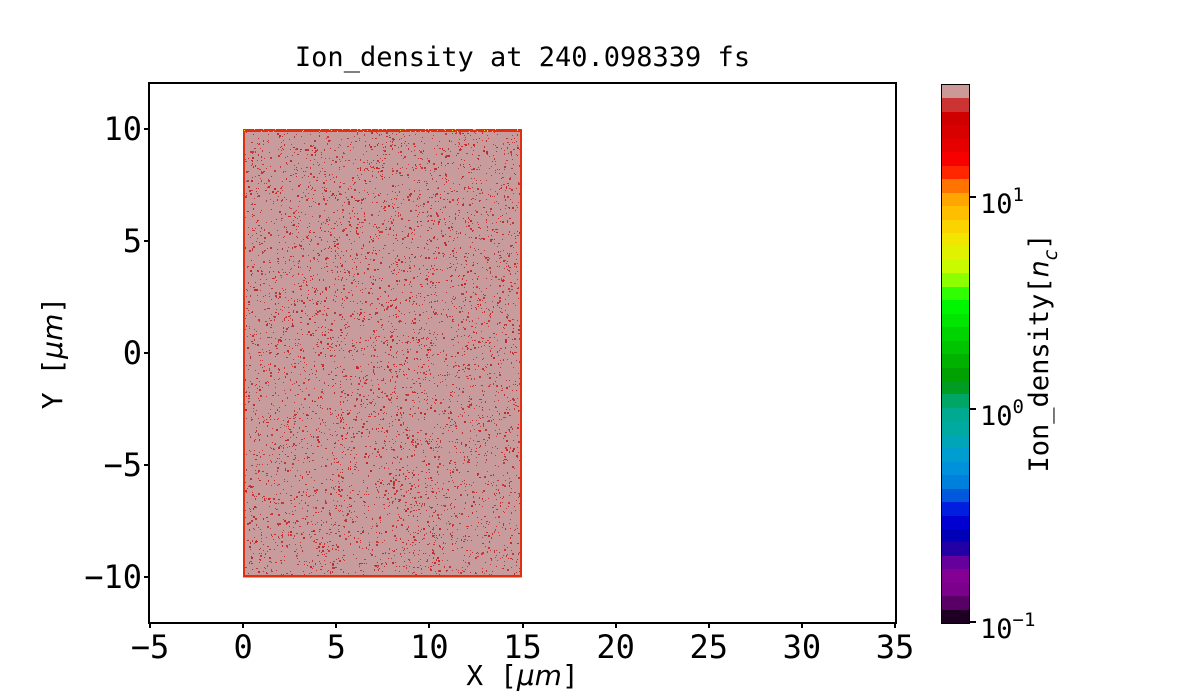 This screenshot has width=1200, height=700. Describe the element at coordinates (522, 647) in the screenshot. I see `x-tick-label: 15` at that location.